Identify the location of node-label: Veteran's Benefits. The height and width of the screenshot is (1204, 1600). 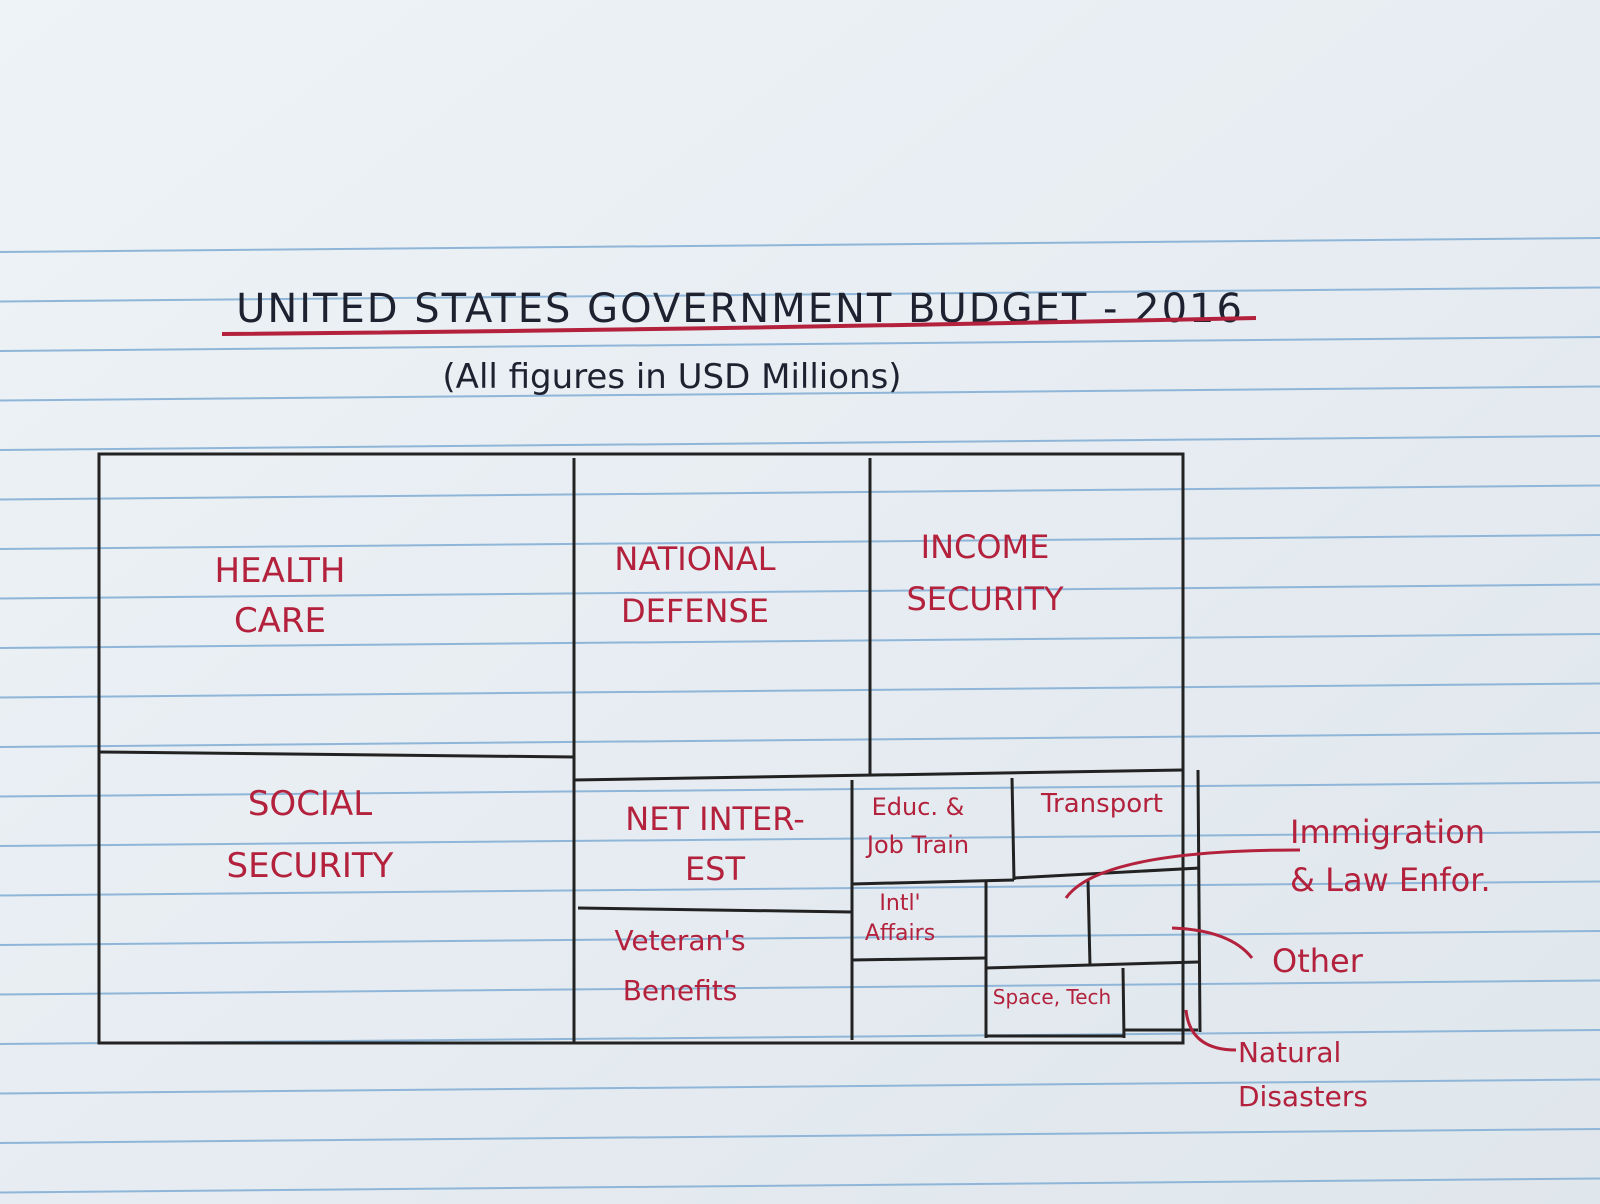
(679, 965).